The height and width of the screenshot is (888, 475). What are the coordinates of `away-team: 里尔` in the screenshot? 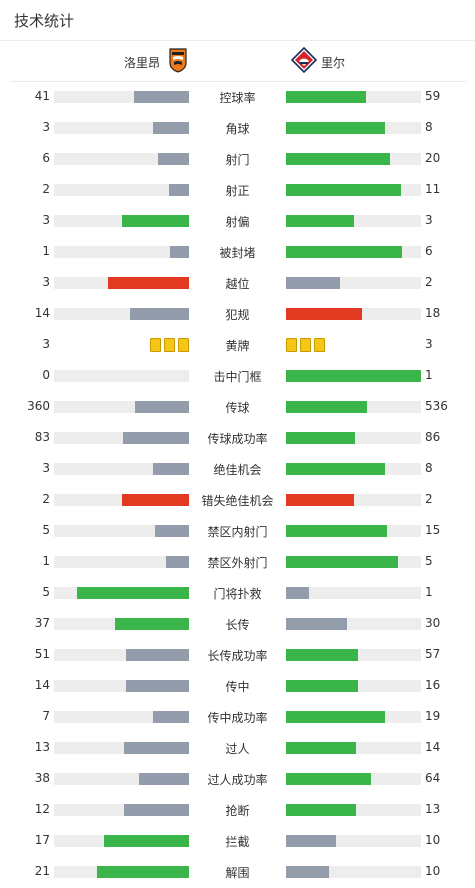 It's located at (318, 61).